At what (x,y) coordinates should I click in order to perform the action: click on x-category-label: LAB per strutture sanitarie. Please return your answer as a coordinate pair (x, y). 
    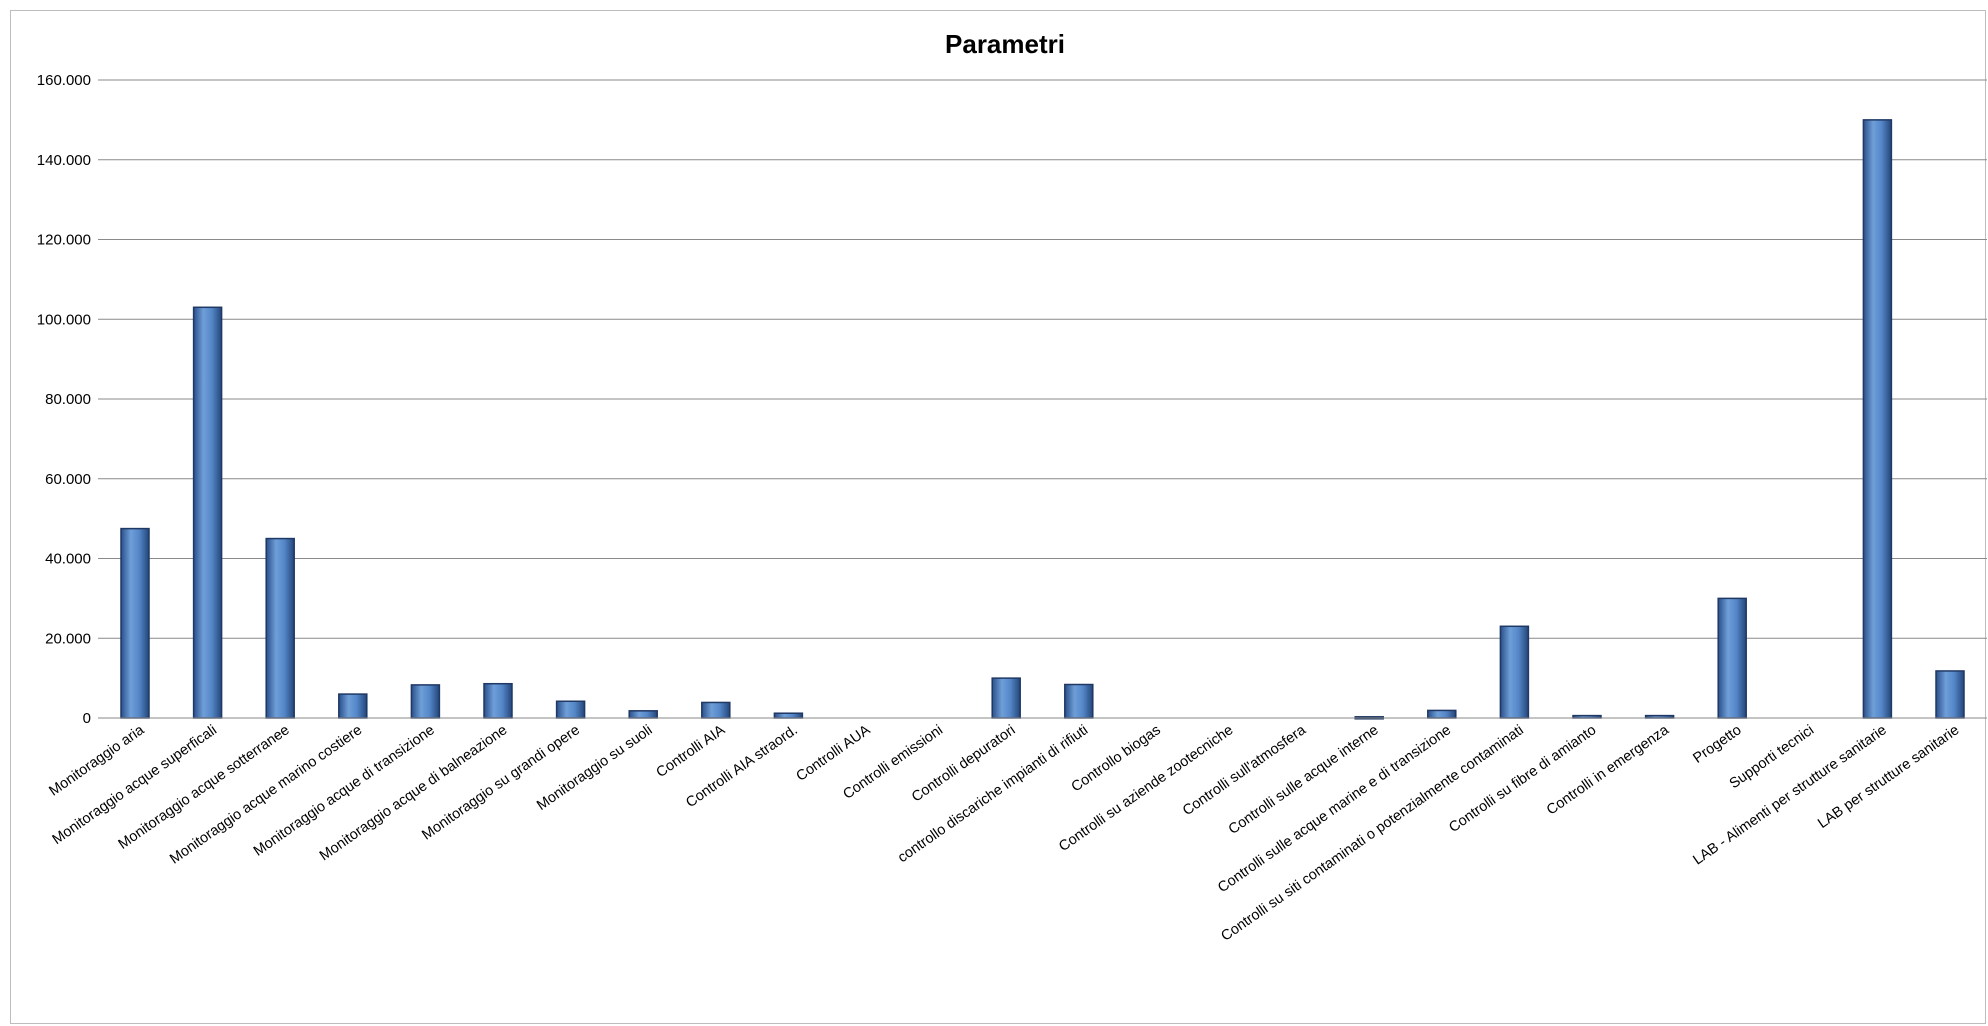
    Looking at the image, I should click on (1888, 777).